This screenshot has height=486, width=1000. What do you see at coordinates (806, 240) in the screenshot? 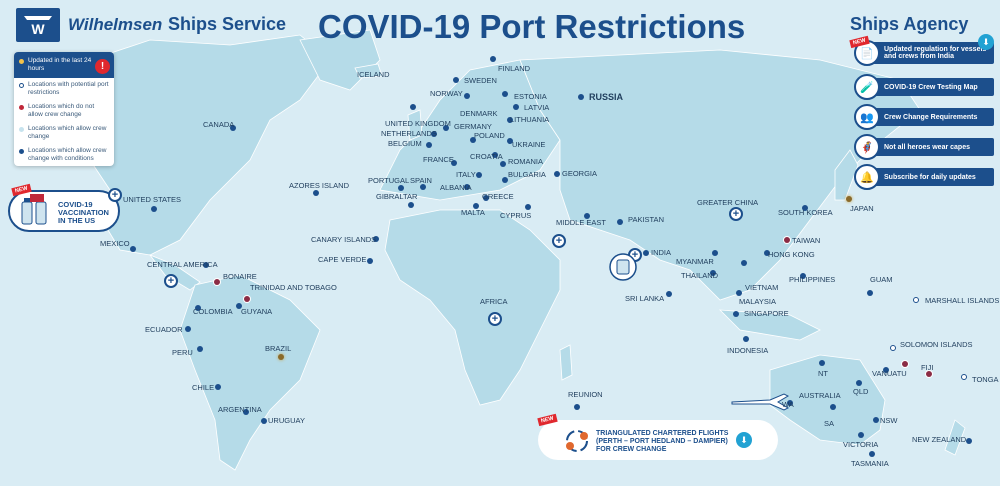
I see `location-label: TAIWAN` at bounding box center [806, 240].